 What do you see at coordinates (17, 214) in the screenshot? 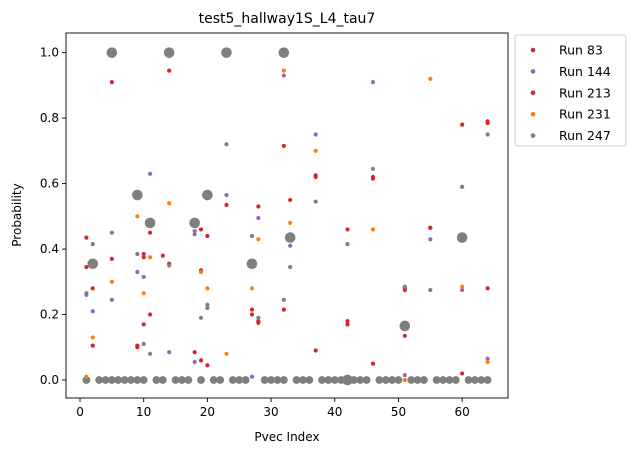
I see `y-axis-label: Probability` at bounding box center [17, 214].